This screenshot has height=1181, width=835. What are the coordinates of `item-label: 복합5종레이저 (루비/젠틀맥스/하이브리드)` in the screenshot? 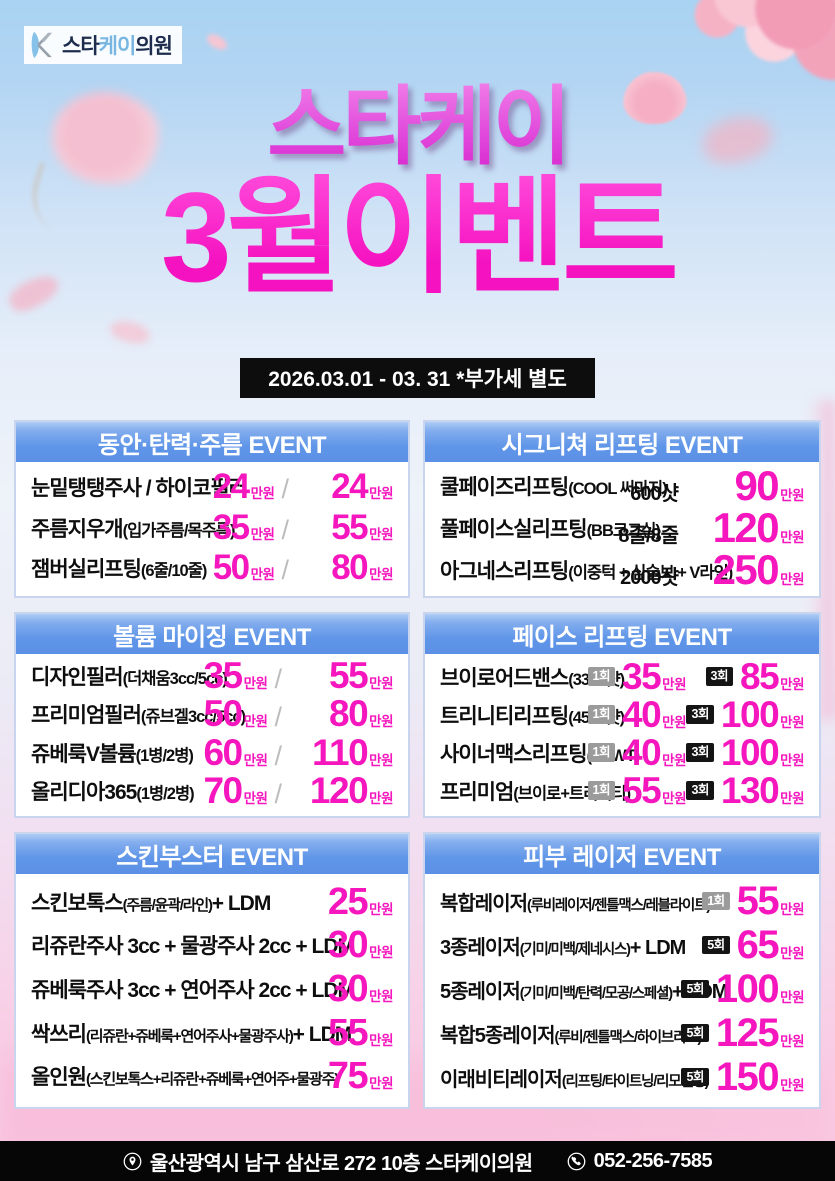 It's located at (571, 1033).